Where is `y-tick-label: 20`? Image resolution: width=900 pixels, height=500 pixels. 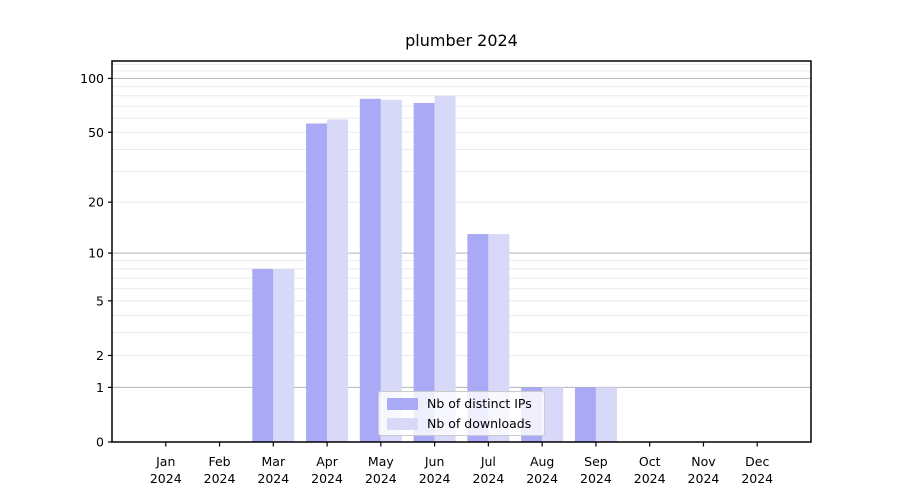
y-tick-label: 20 is located at coordinates (96, 202).